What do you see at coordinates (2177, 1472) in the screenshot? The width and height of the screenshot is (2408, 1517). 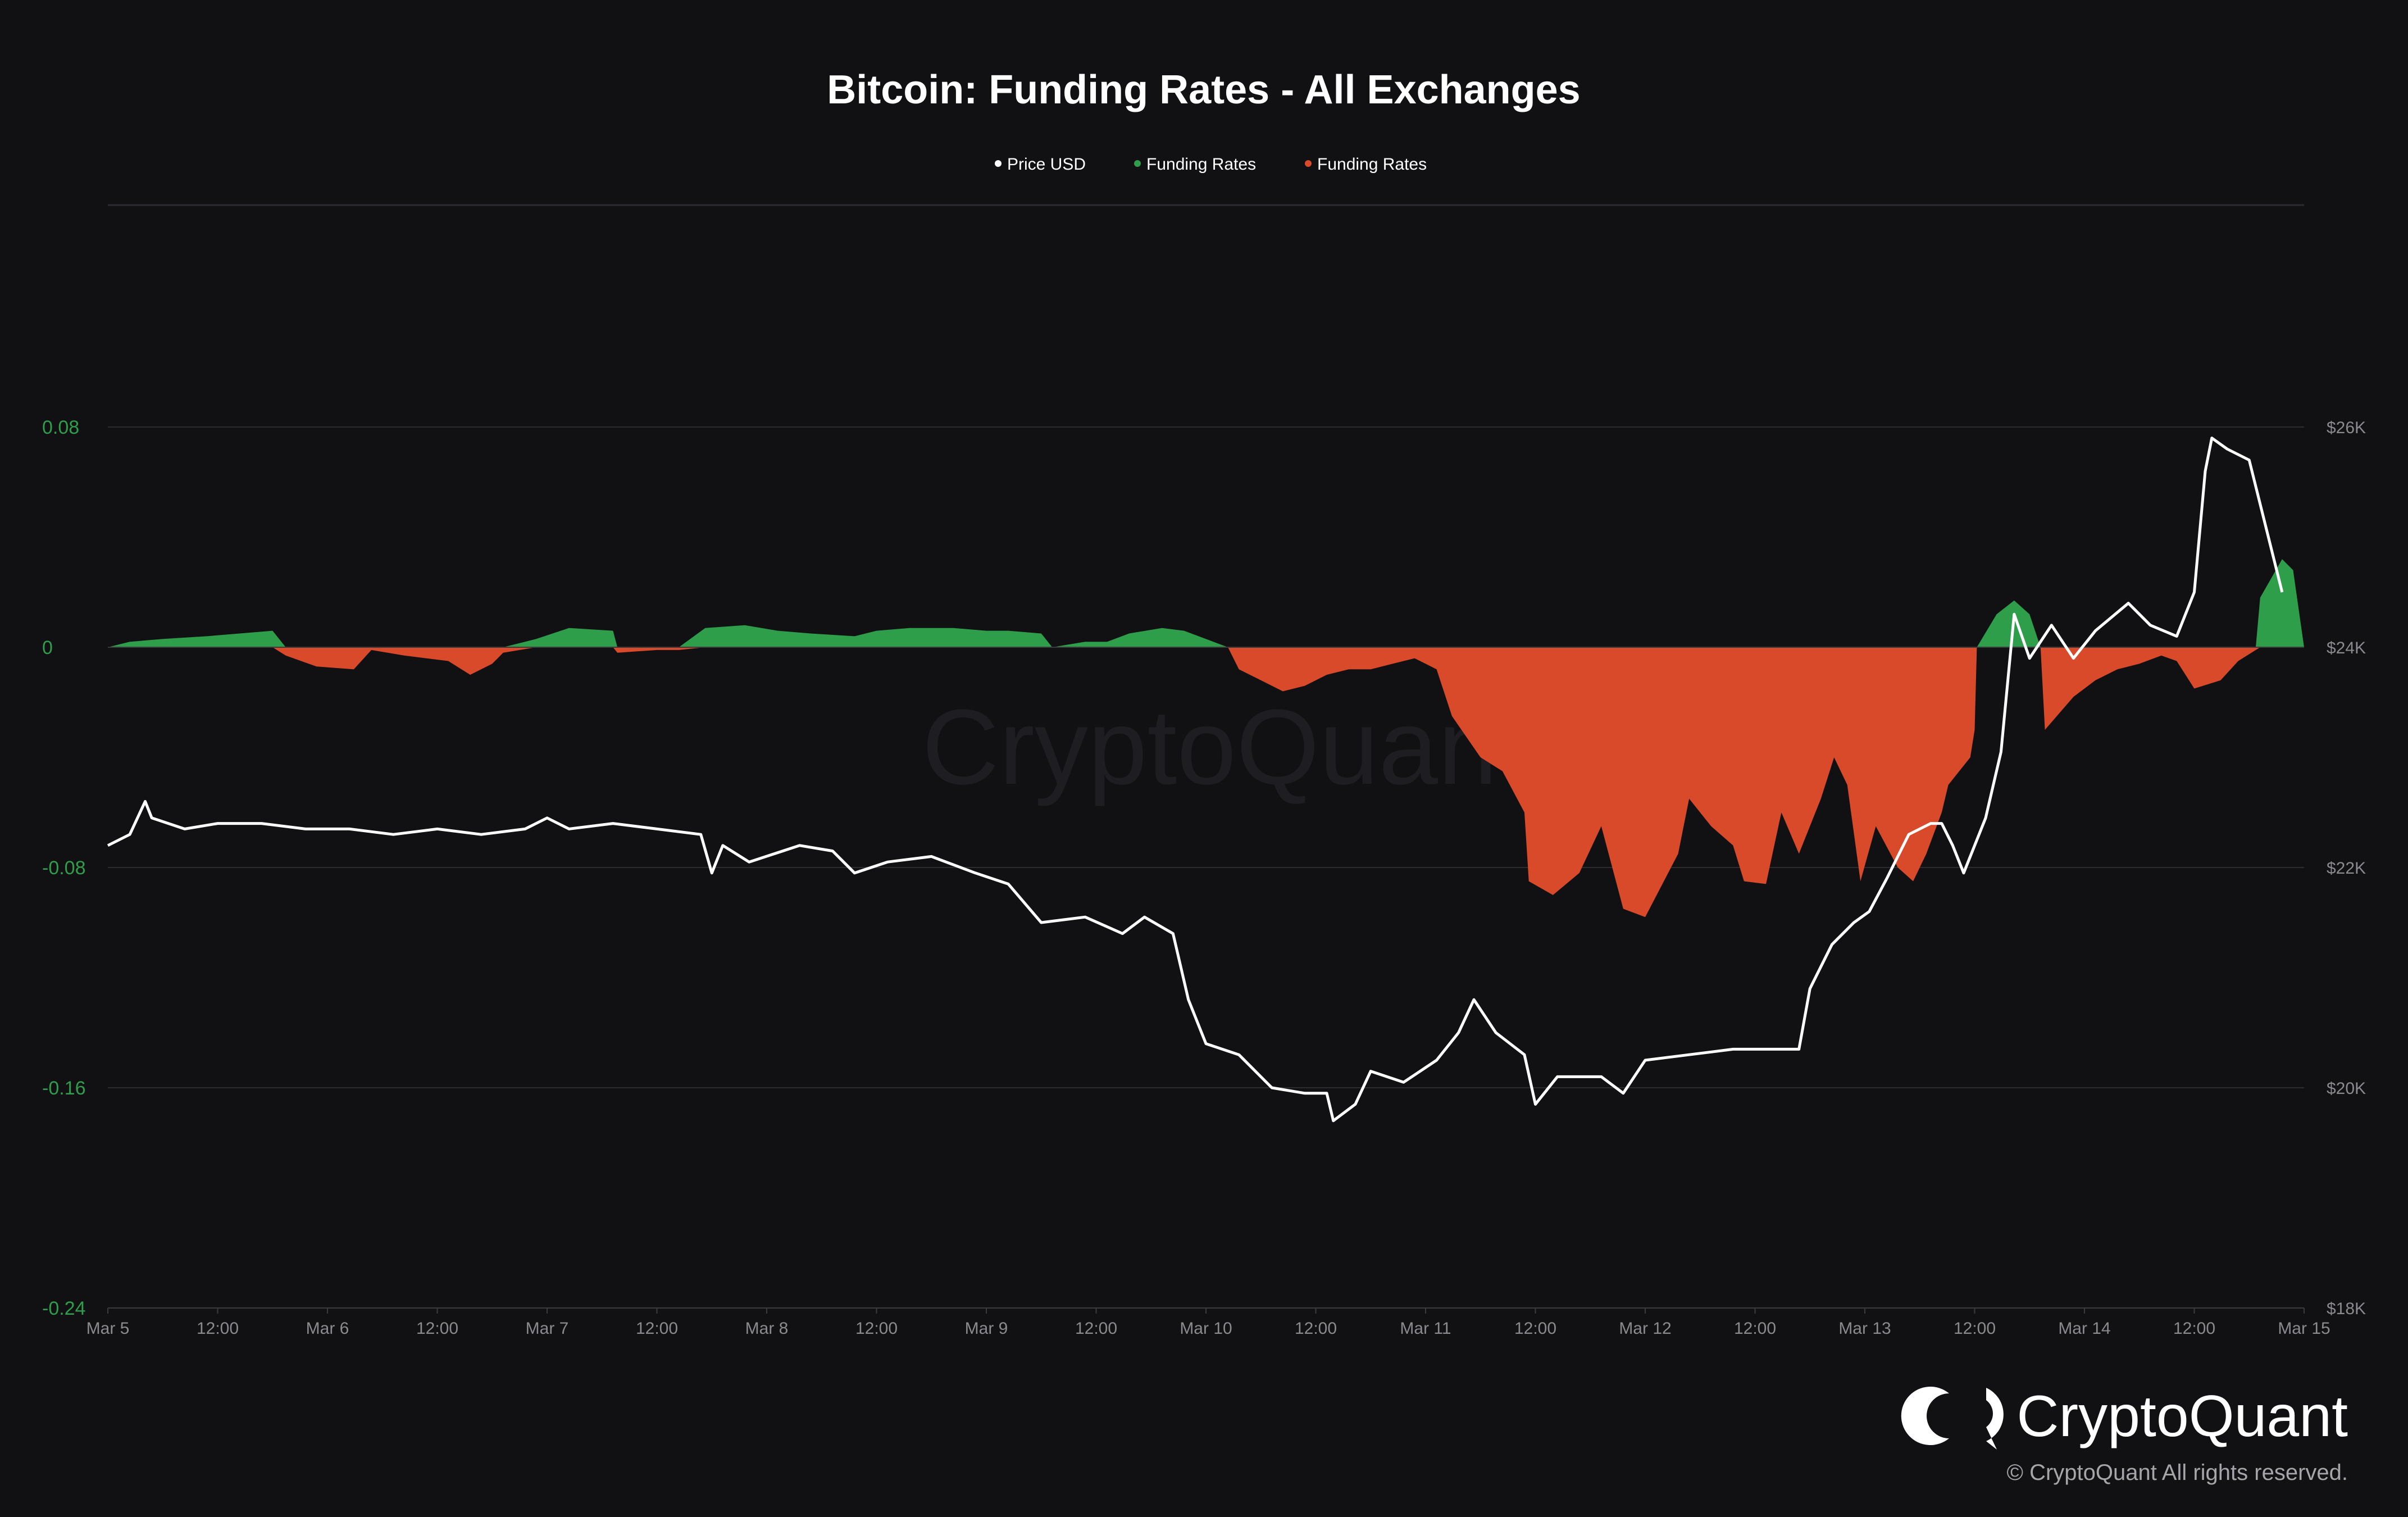 I see `copyright: © CryptoQuant All rights reserved.` at bounding box center [2177, 1472].